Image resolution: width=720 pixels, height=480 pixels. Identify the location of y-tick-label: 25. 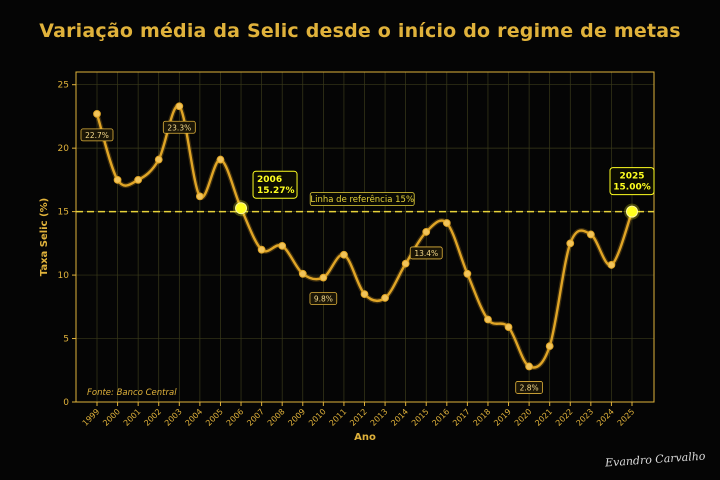
(63, 86).